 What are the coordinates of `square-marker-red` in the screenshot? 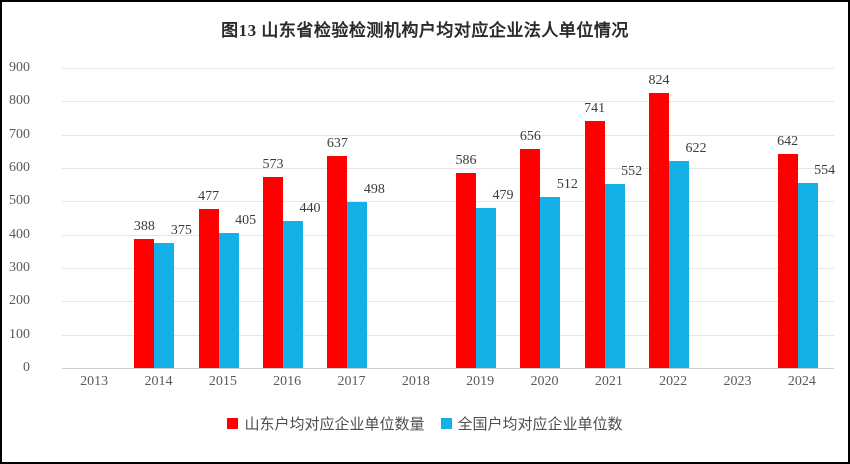 It's located at (233, 423).